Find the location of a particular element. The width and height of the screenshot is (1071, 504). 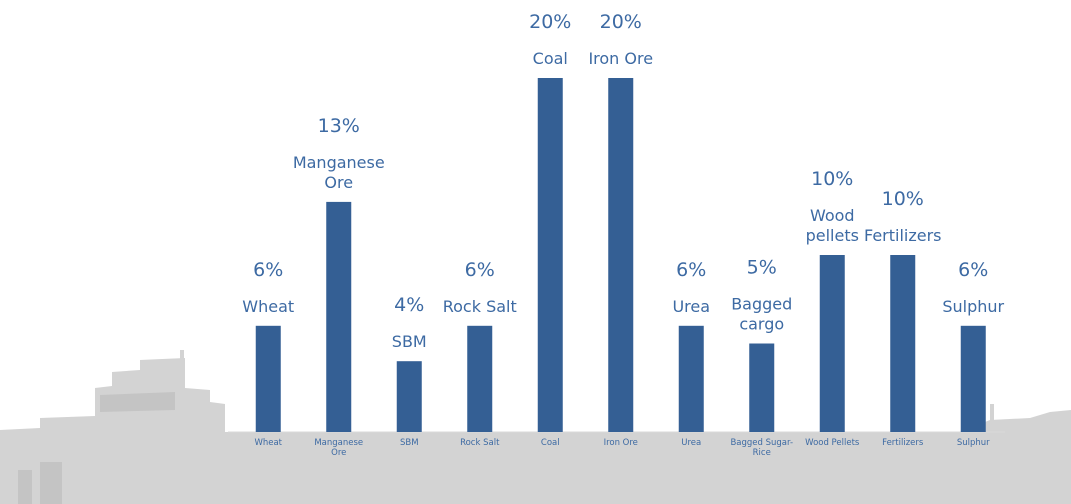

bar-name-label: Manganese is located at coordinates (339, 162).